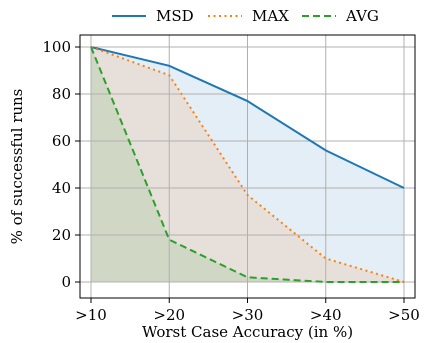 This screenshot has width=426, height=343. What do you see at coordinates (61, 141) in the screenshot?
I see `y-tick-label: 60` at bounding box center [61, 141].